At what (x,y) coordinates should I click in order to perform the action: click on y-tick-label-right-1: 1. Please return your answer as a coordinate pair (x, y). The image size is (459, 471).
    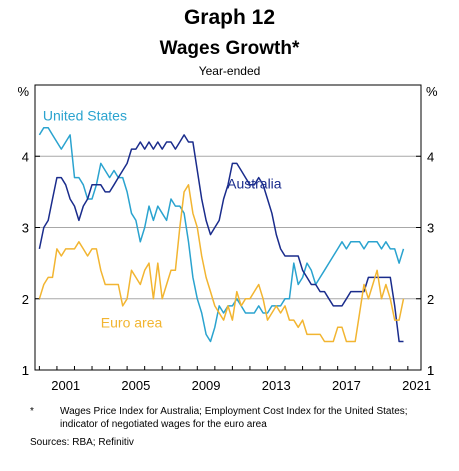
    Looking at the image, I should click on (430, 370).